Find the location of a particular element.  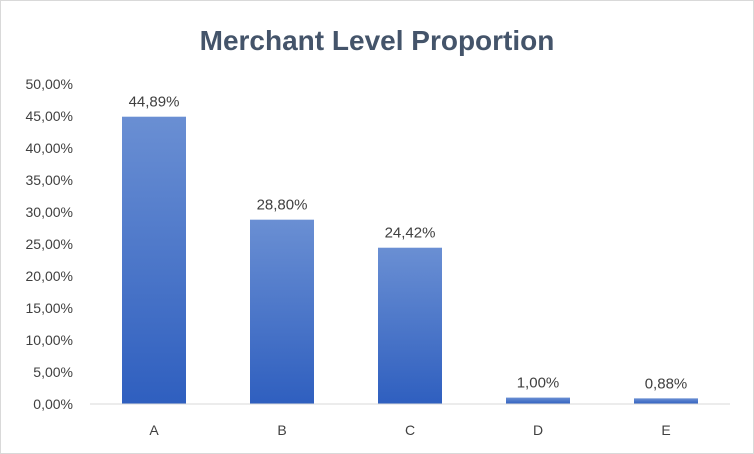

y-tick-label: 0,00% is located at coordinates (53, 404).